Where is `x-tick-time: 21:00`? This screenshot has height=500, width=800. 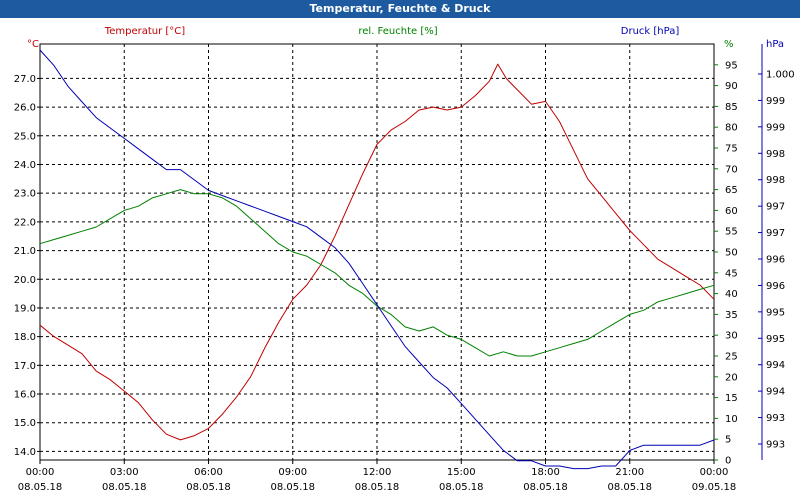
x-tick-time: 21:00 is located at coordinates (629, 472).